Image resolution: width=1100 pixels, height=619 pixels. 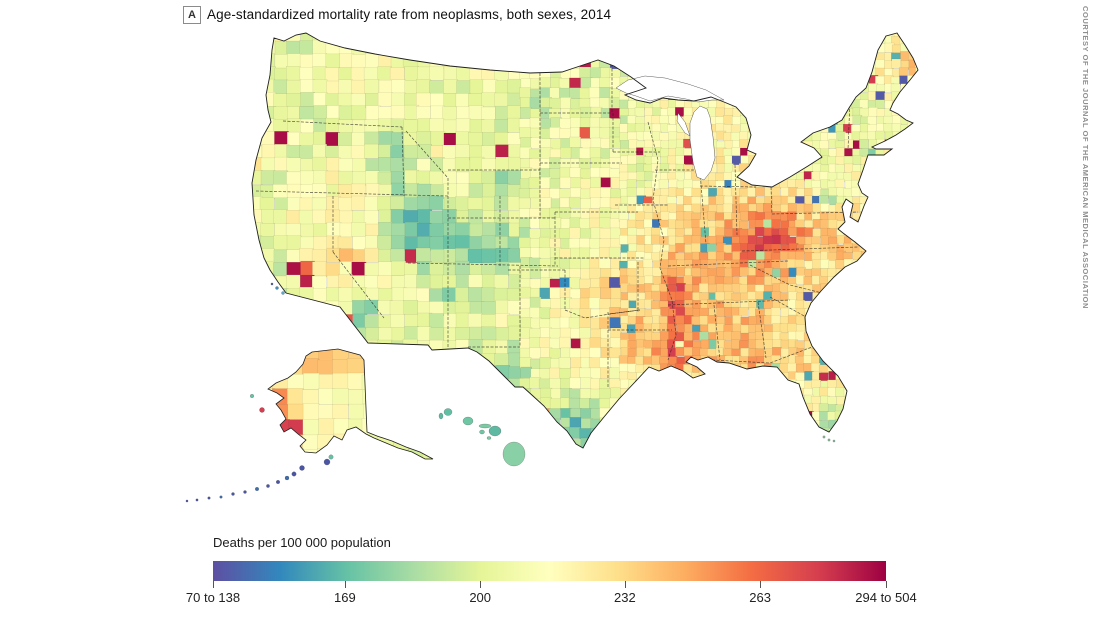 I want to click on county-cells-alaska, so click(x=350, y=404).